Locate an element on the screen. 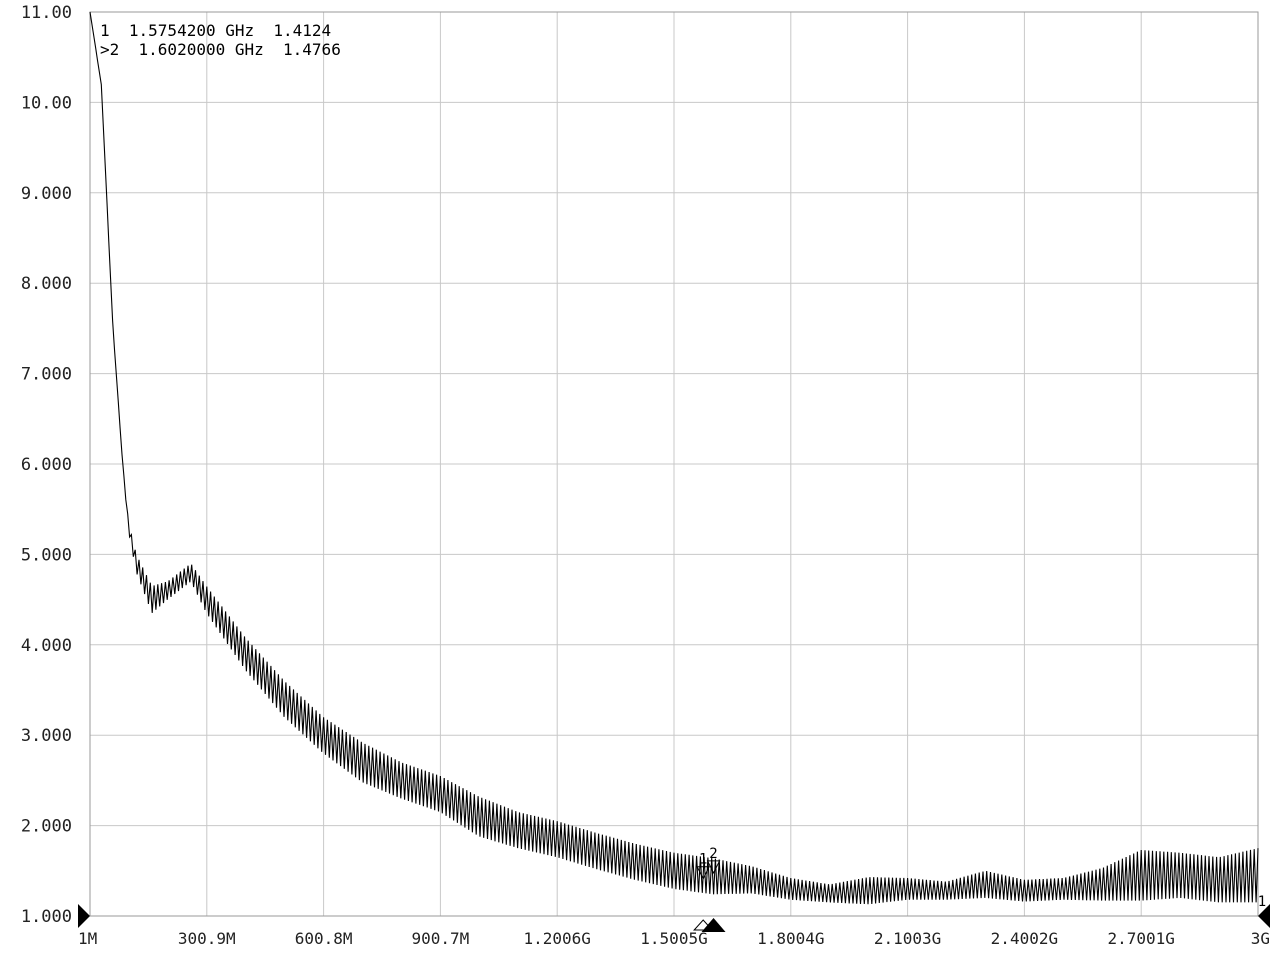  y-tick-label: 6.000 is located at coordinates (46, 465).